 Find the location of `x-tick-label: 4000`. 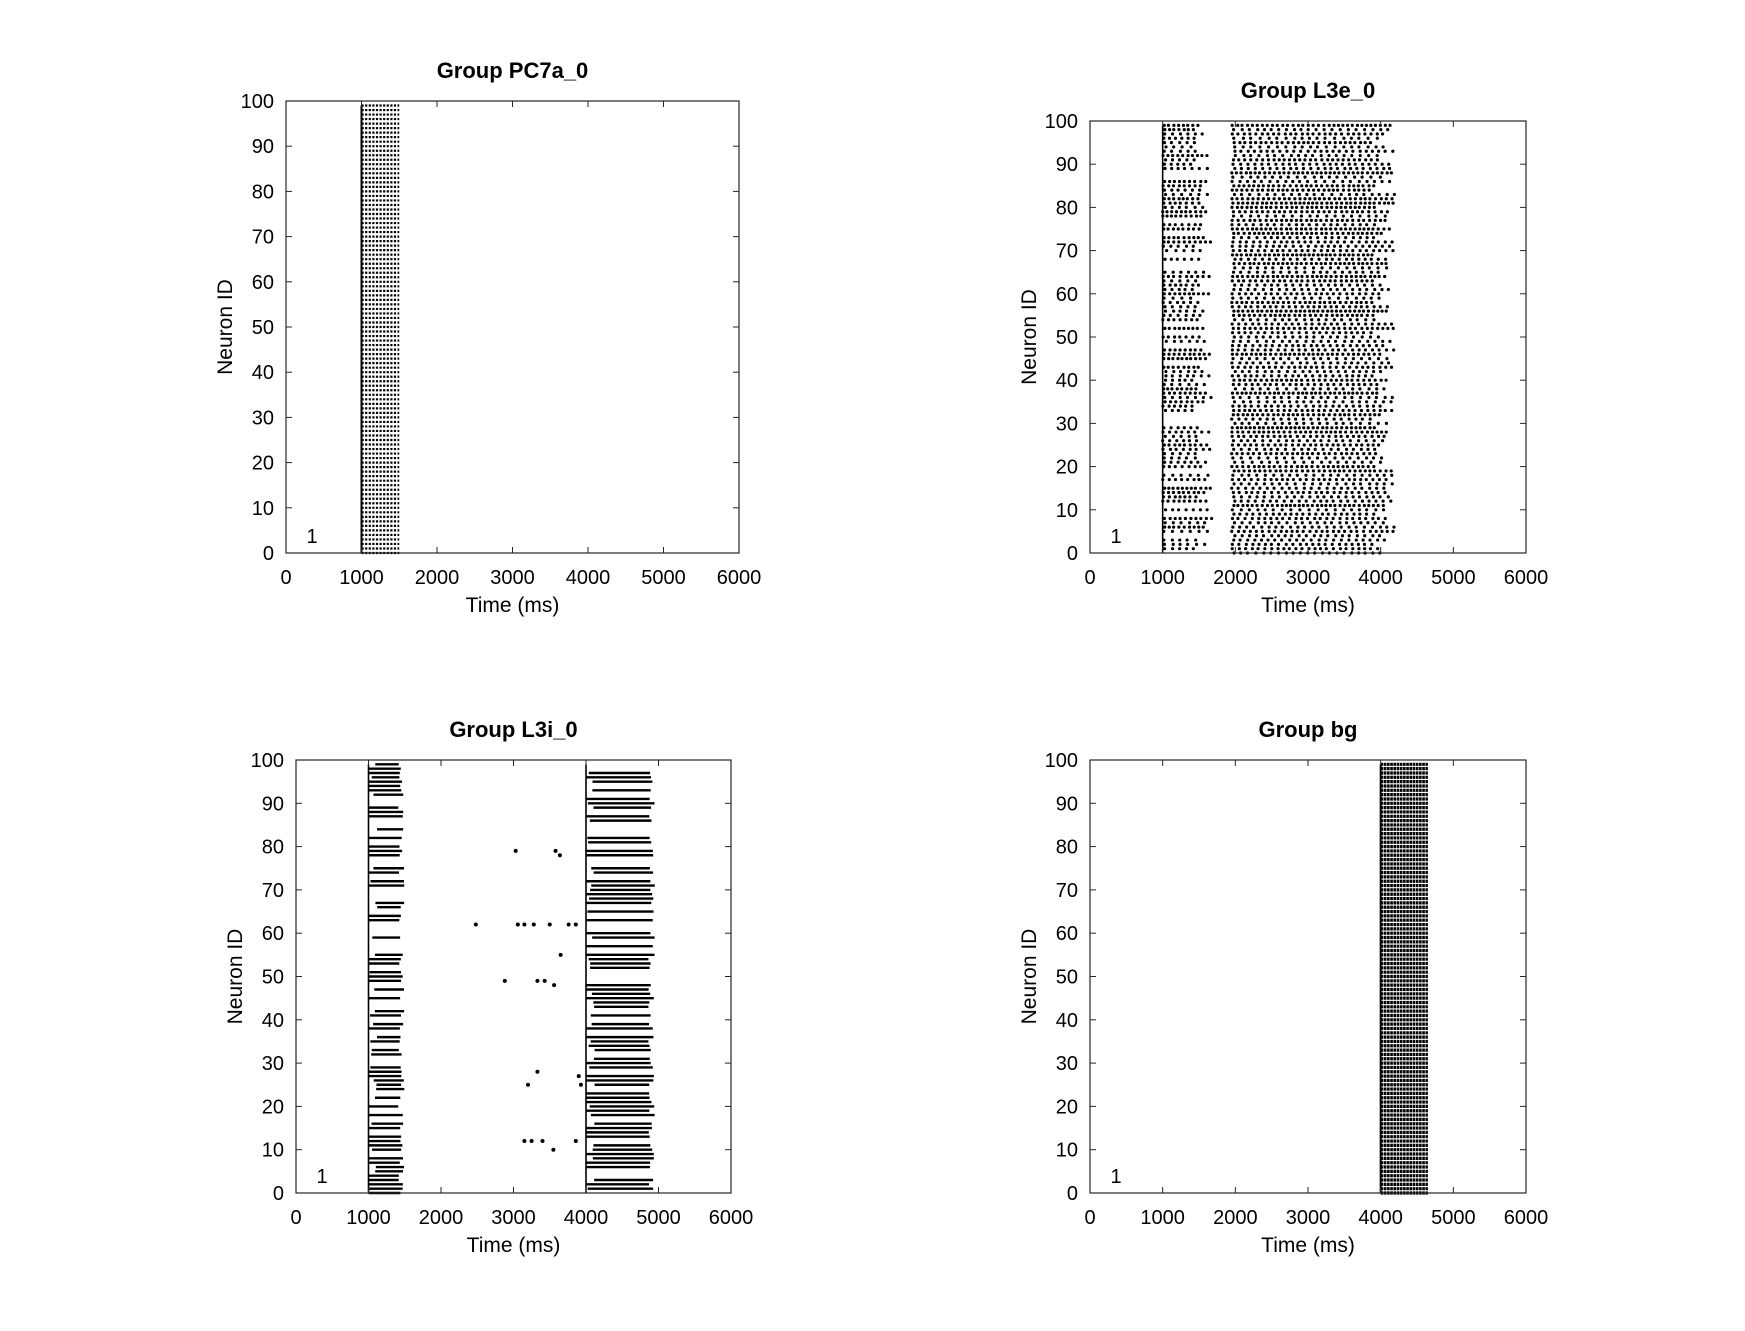

x-tick-label: 4000 is located at coordinates (1380, 578).